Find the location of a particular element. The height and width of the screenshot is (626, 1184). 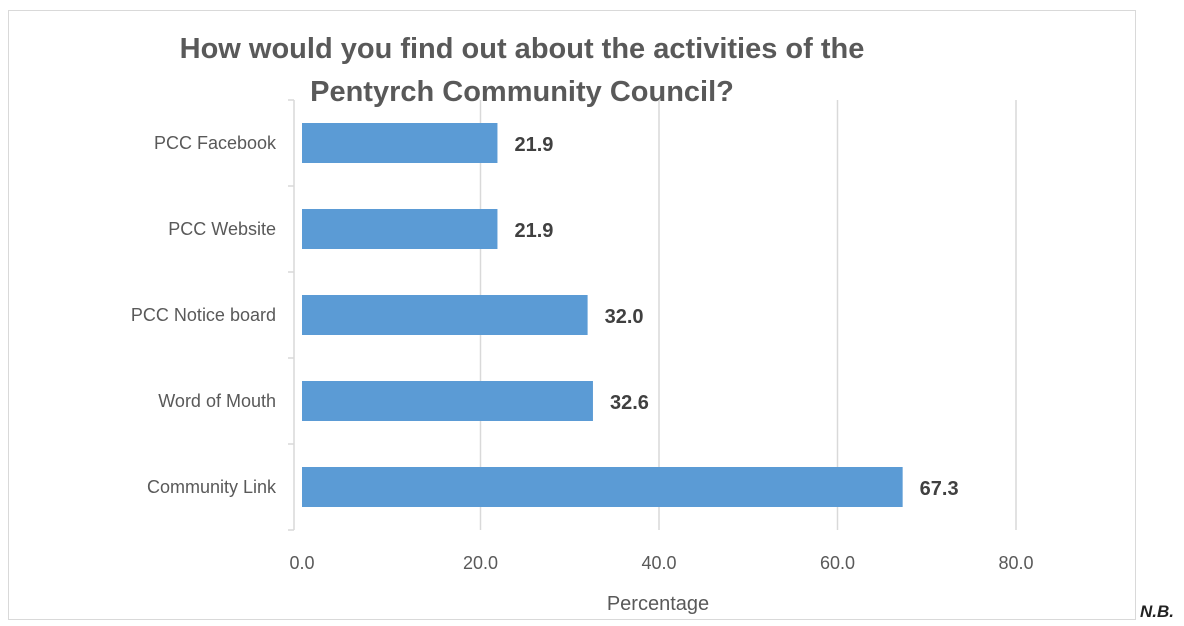

category-label: PCC Website is located at coordinates (222, 229).